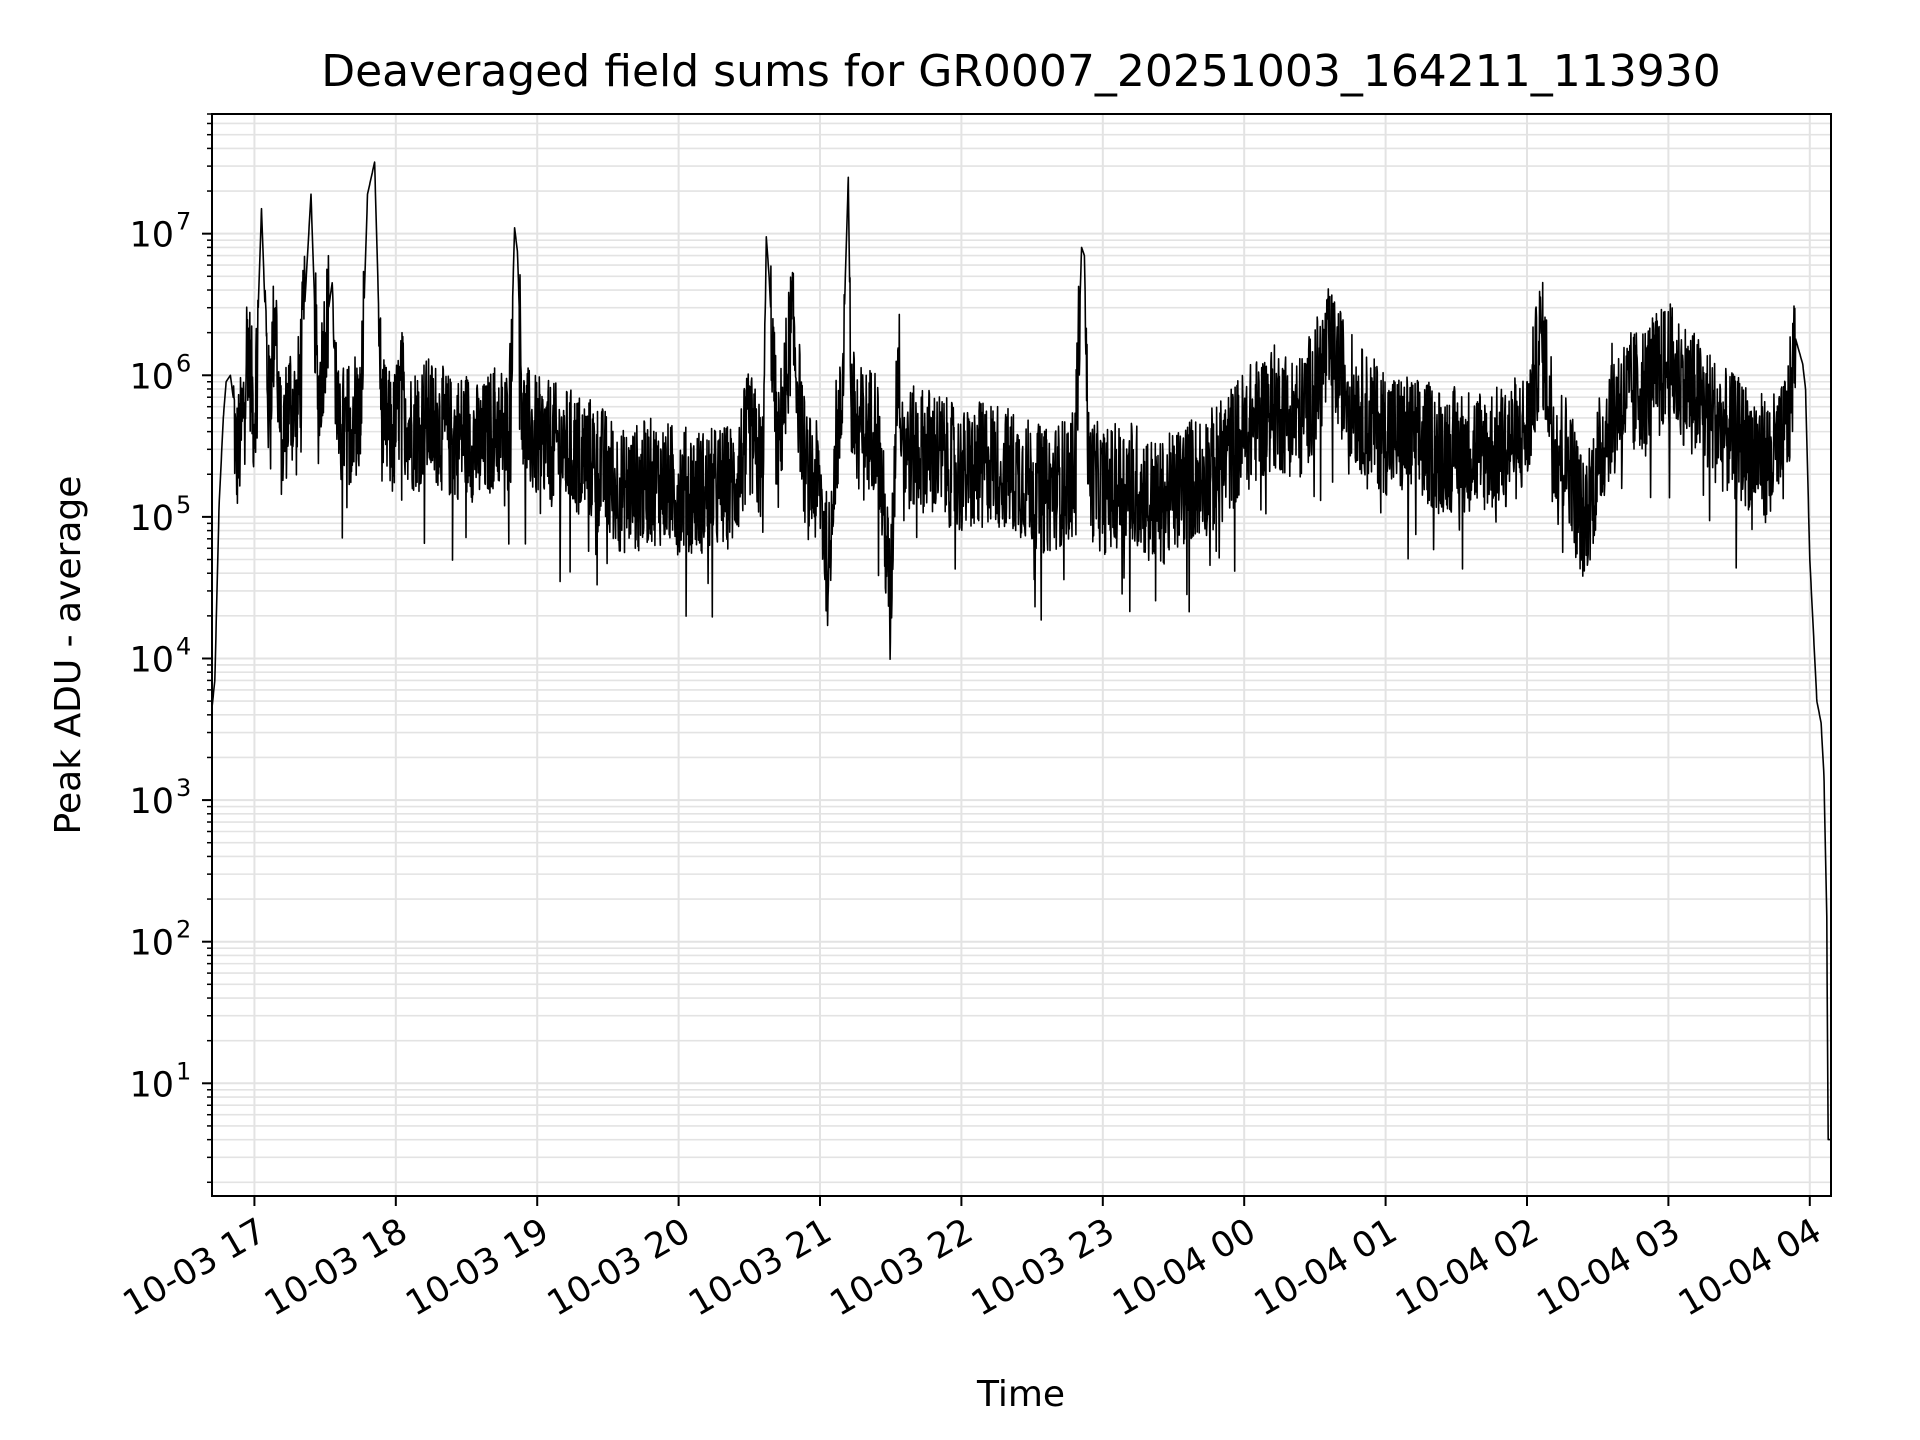  What do you see at coordinates (183, 788) in the screenshot?
I see `y-tick-exponent: 3` at bounding box center [183, 788].